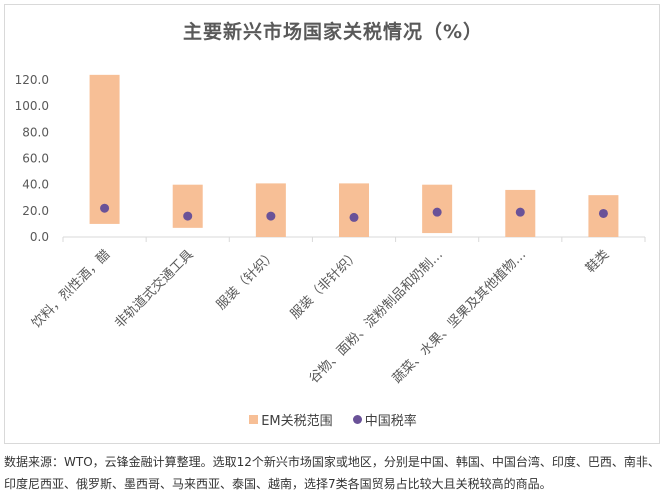  I want to click on legend-item-dot: 中国税率, so click(384, 419).